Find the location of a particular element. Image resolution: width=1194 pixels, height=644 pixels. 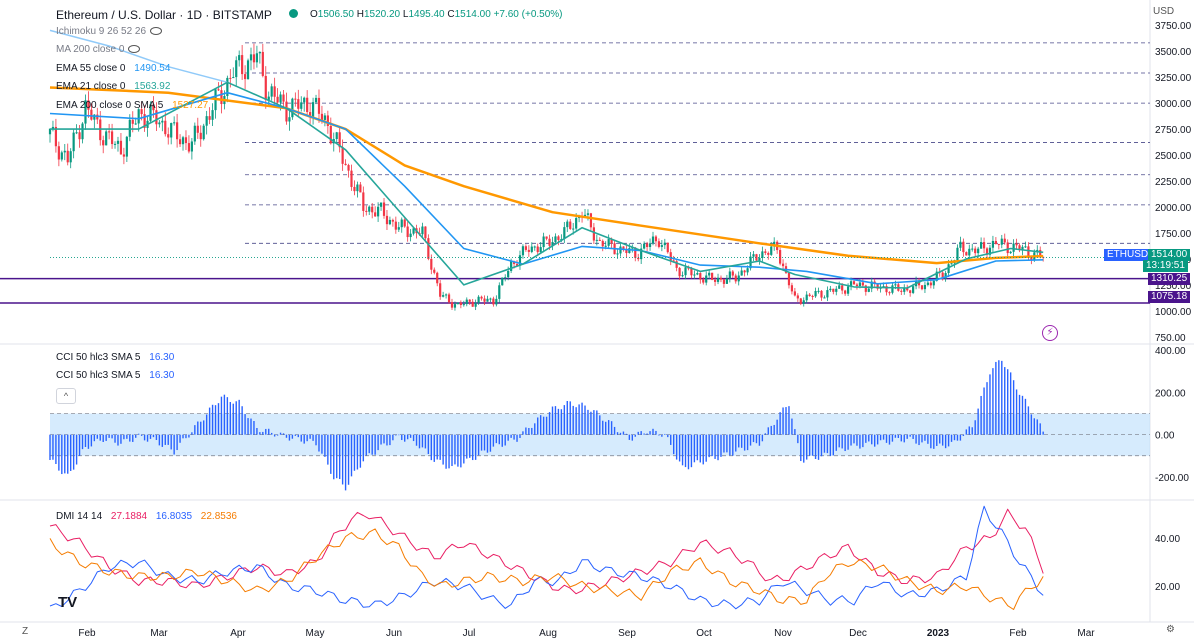

ema200-legend: EMA 200 close 0 SMA 5 1527.27 is located at coordinates (132, 105).